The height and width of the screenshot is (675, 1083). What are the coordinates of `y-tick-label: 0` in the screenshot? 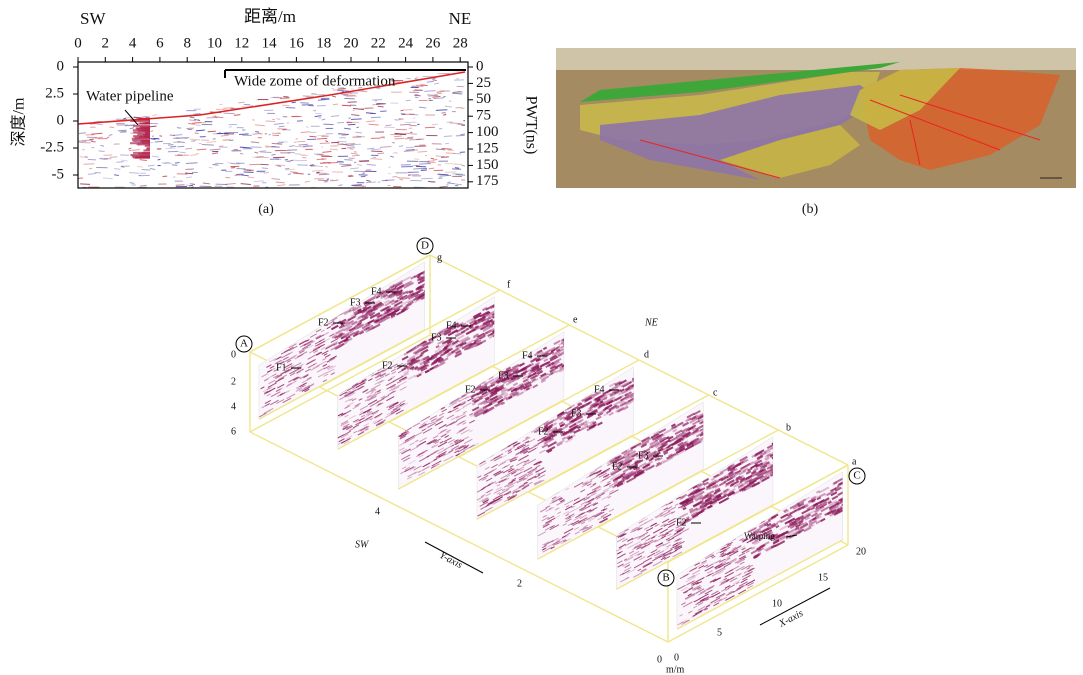 It's located at (61, 66).